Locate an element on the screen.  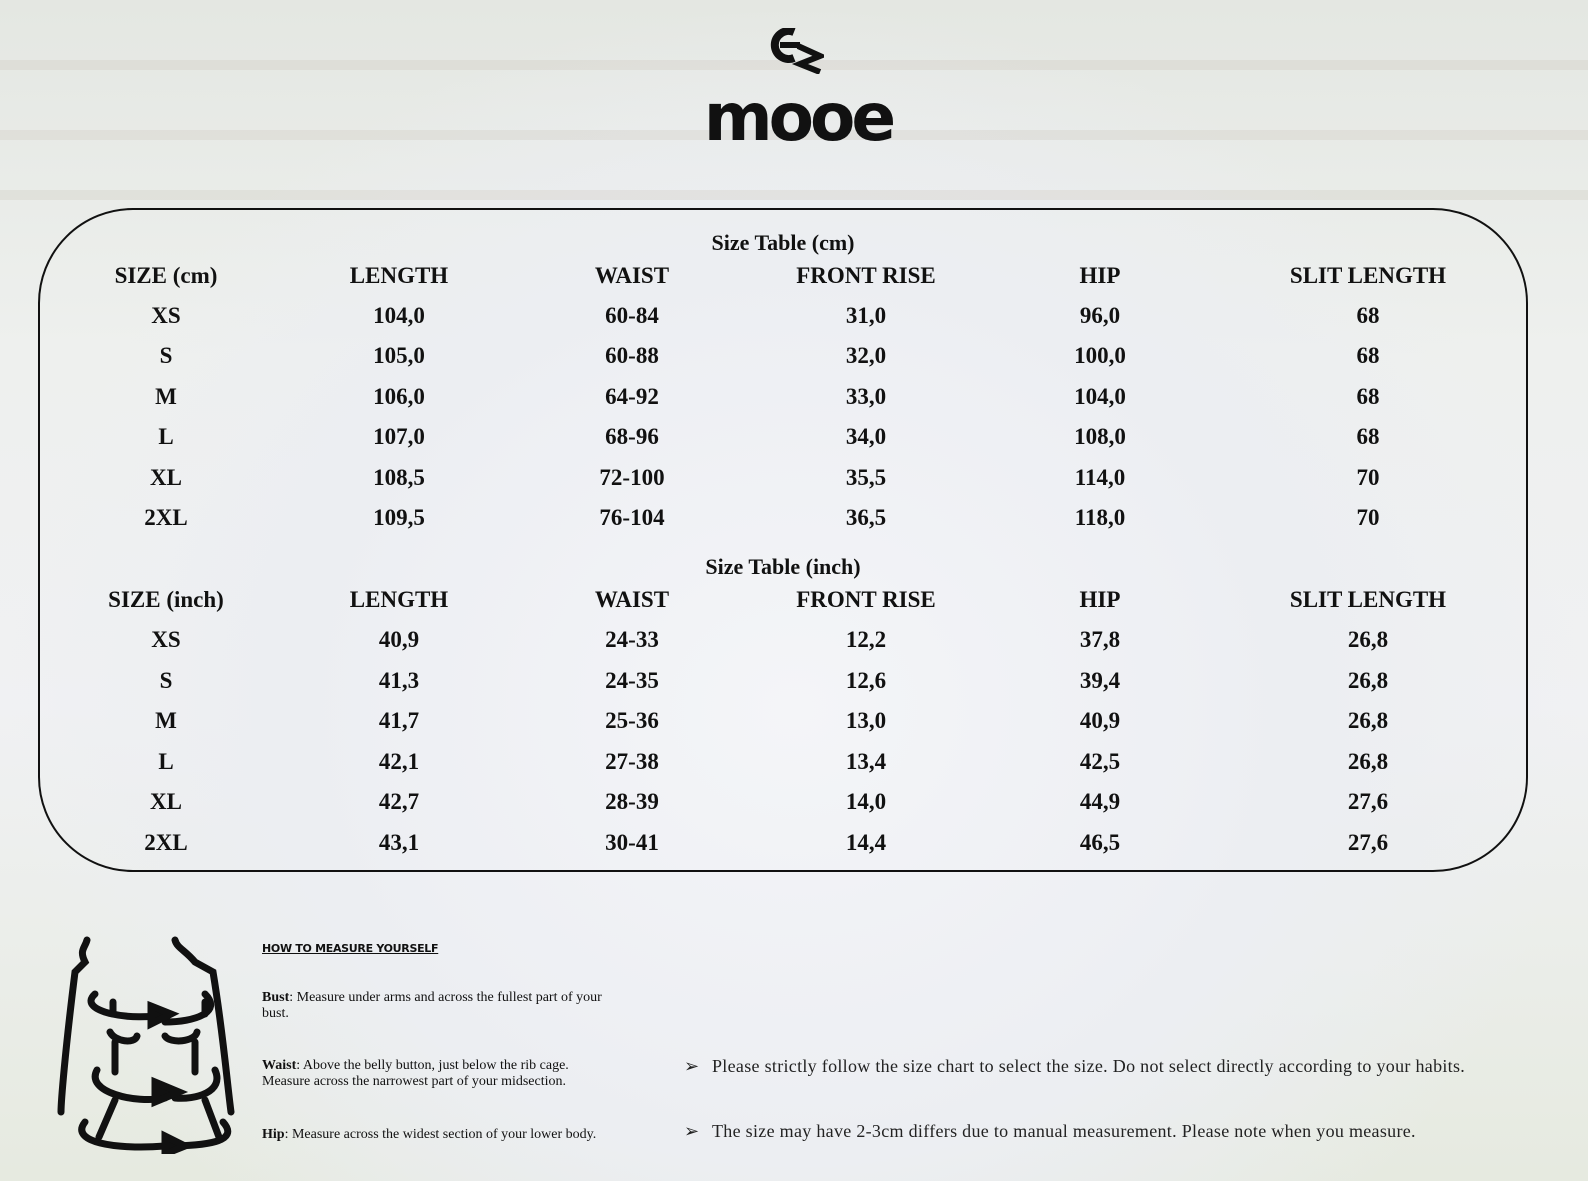
table-cell: 108,5 is located at coordinates (399, 477).